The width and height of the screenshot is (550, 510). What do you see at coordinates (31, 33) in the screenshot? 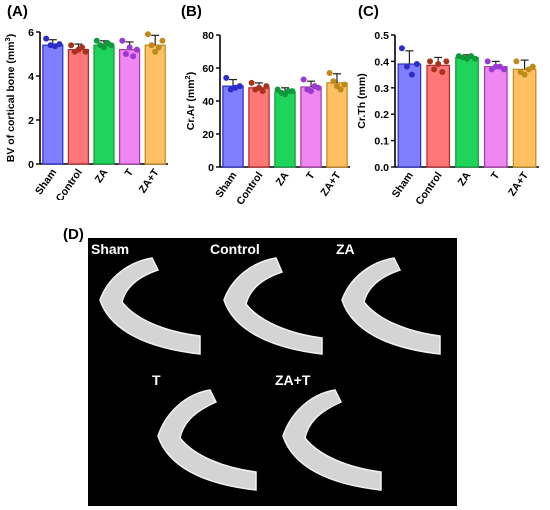
I see `y-tick-label: 6` at bounding box center [31, 33].